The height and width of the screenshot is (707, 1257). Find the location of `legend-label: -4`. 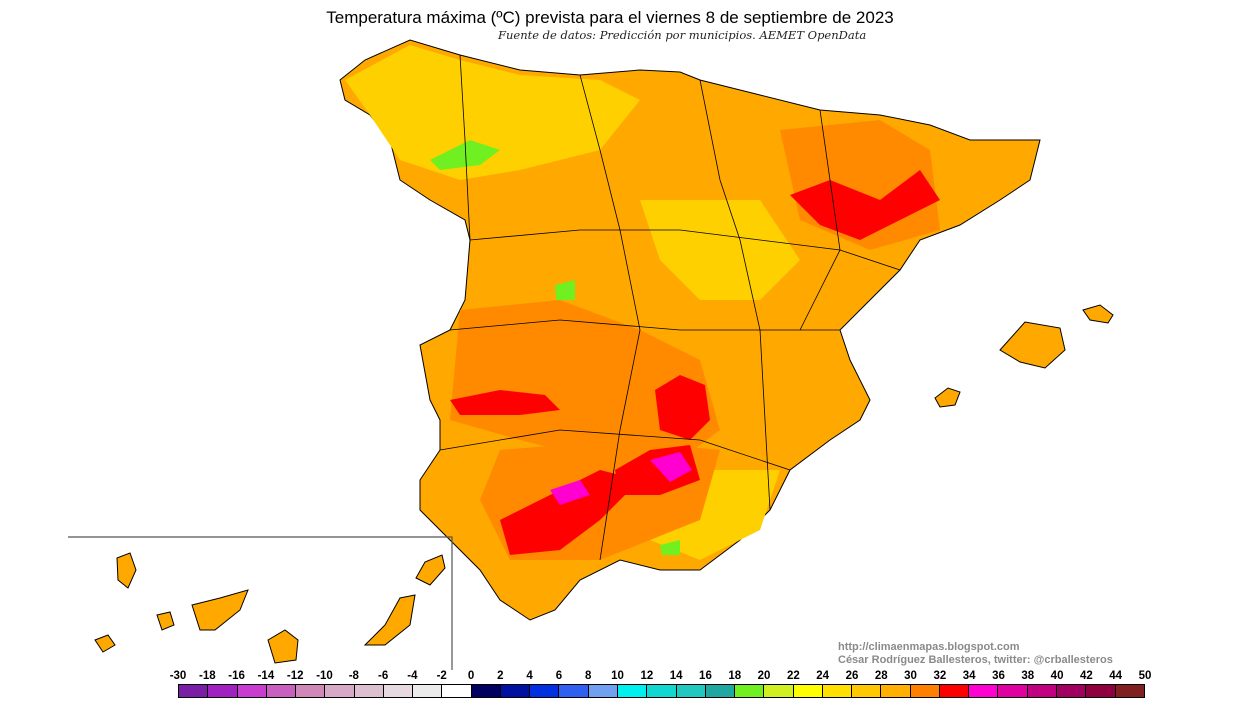

legend-label: -4 is located at coordinates (412, 676).